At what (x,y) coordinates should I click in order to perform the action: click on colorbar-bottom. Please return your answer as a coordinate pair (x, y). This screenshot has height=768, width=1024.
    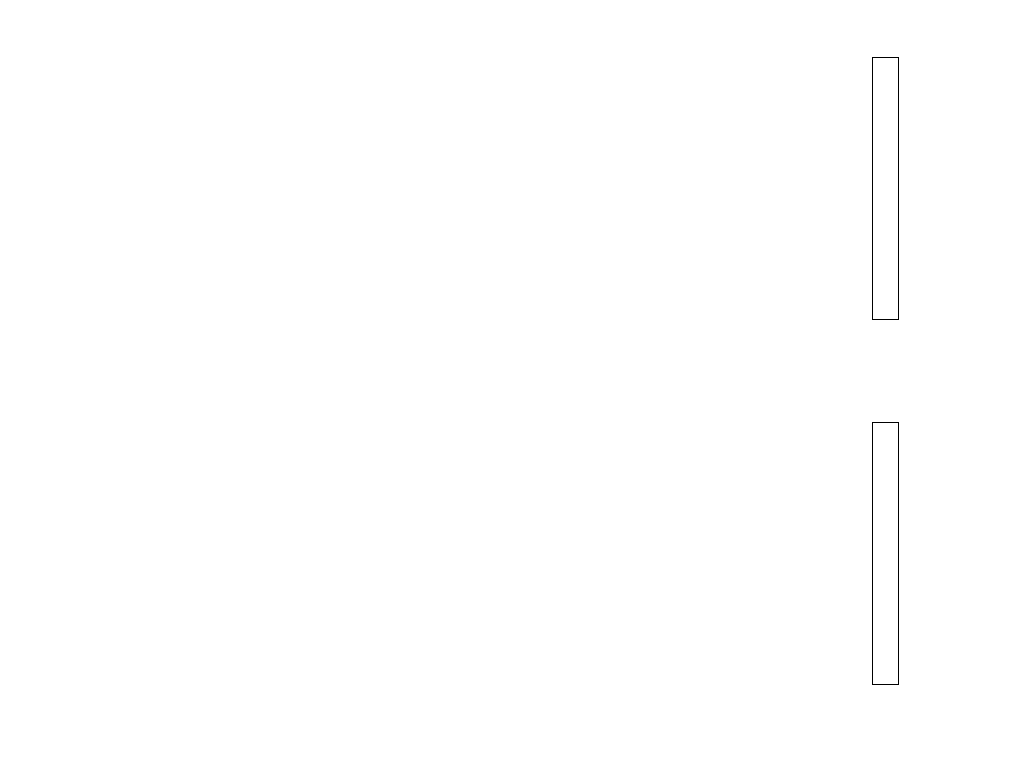
    Looking at the image, I should click on (885, 553).